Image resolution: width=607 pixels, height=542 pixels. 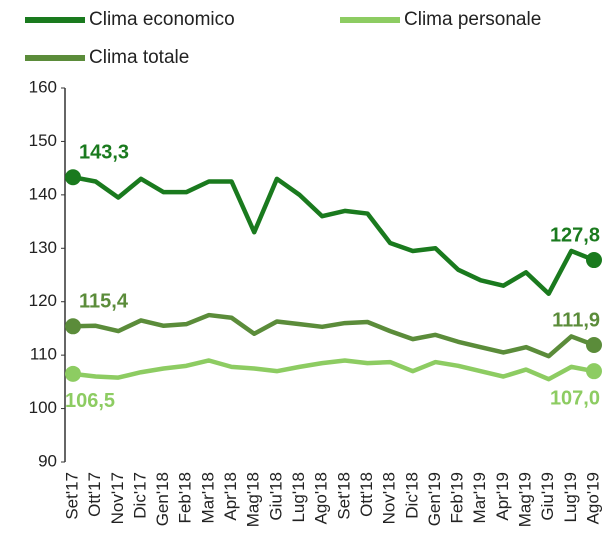 What do you see at coordinates (576, 320) in the screenshot?
I see `data-label: 111,9` at bounding box center [576, 320].